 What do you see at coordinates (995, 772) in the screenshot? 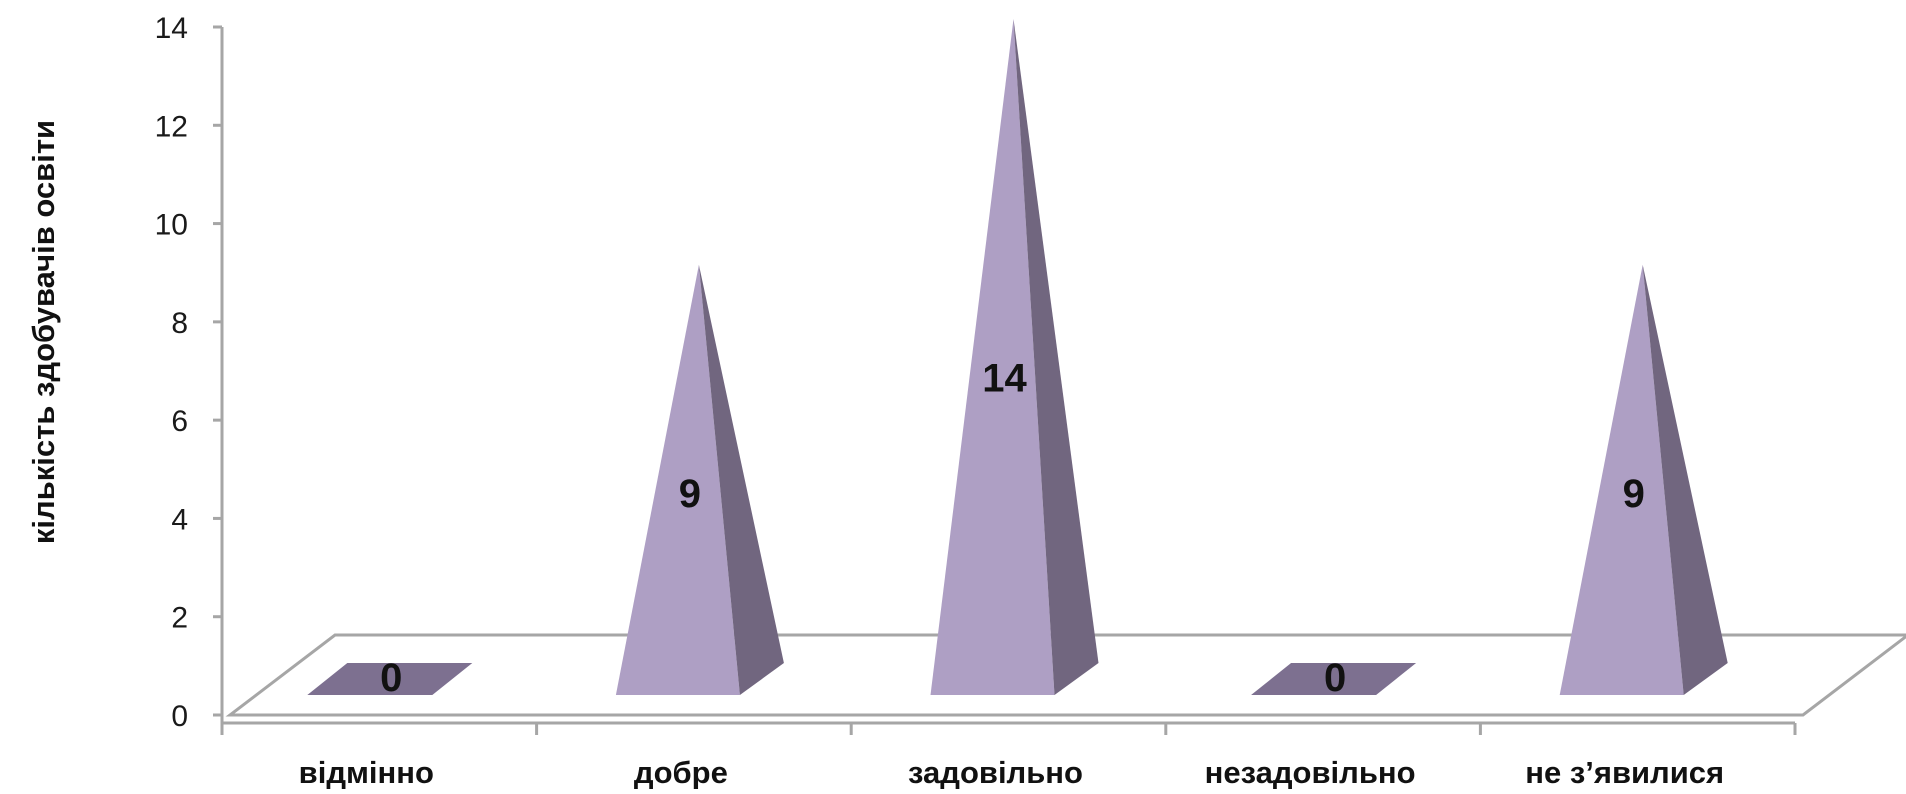
I see `x-category-label: задовільно` at bounding box center [995, 772].